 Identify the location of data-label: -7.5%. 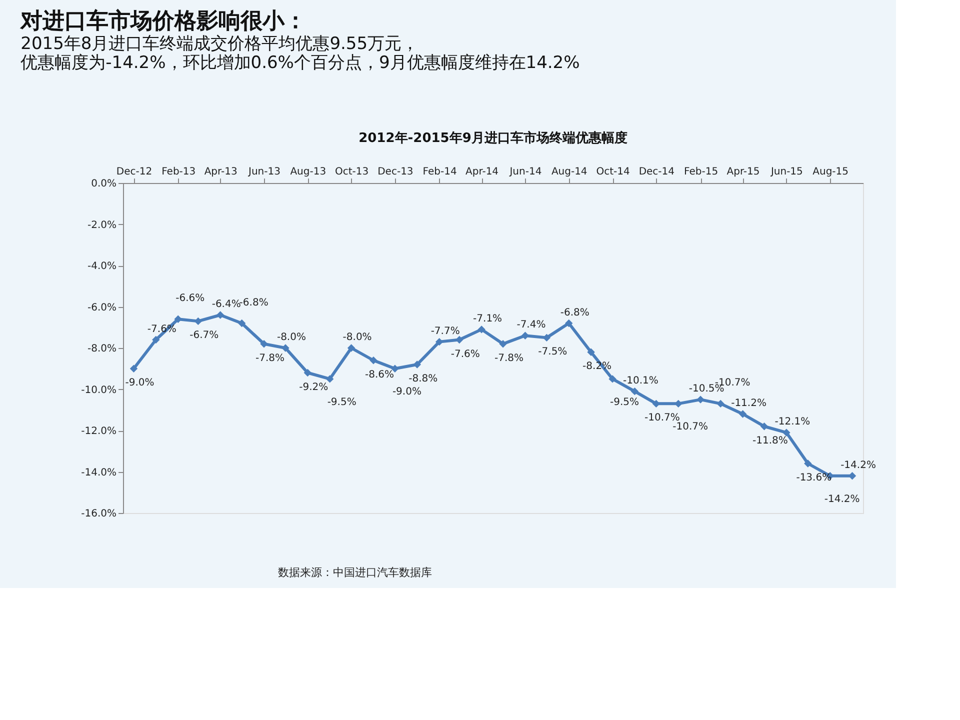
(553, 352).